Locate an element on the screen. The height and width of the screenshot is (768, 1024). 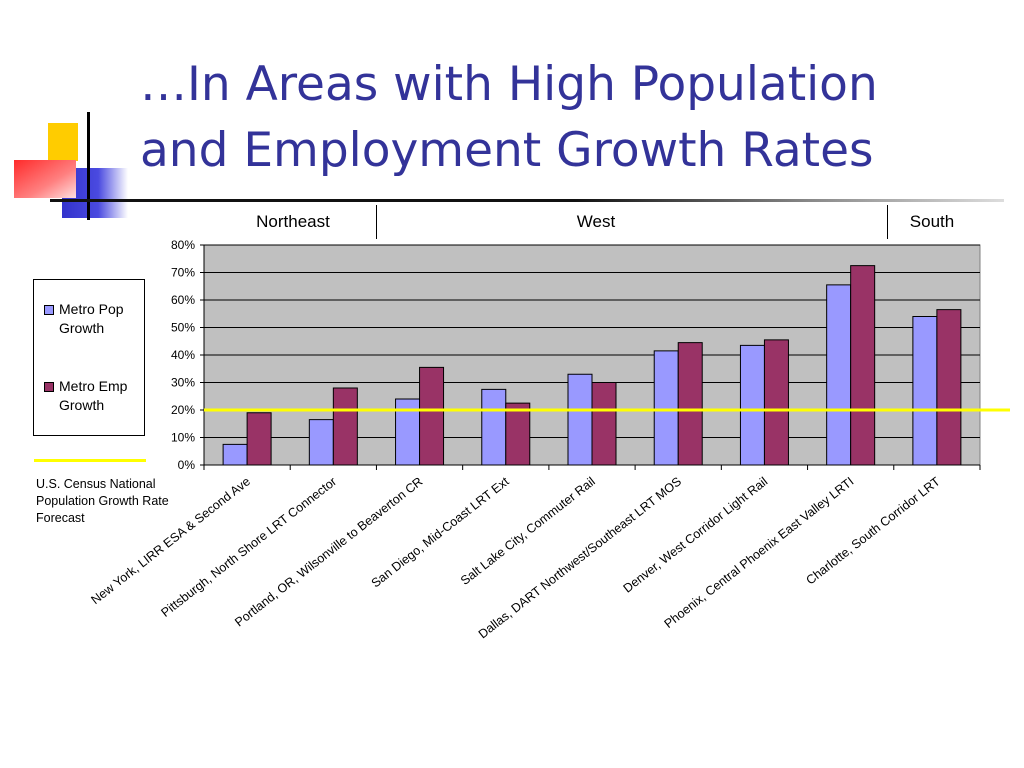
x-category-label: Salt Lake City, Commuter Rail is located at coordinates (528, 531).